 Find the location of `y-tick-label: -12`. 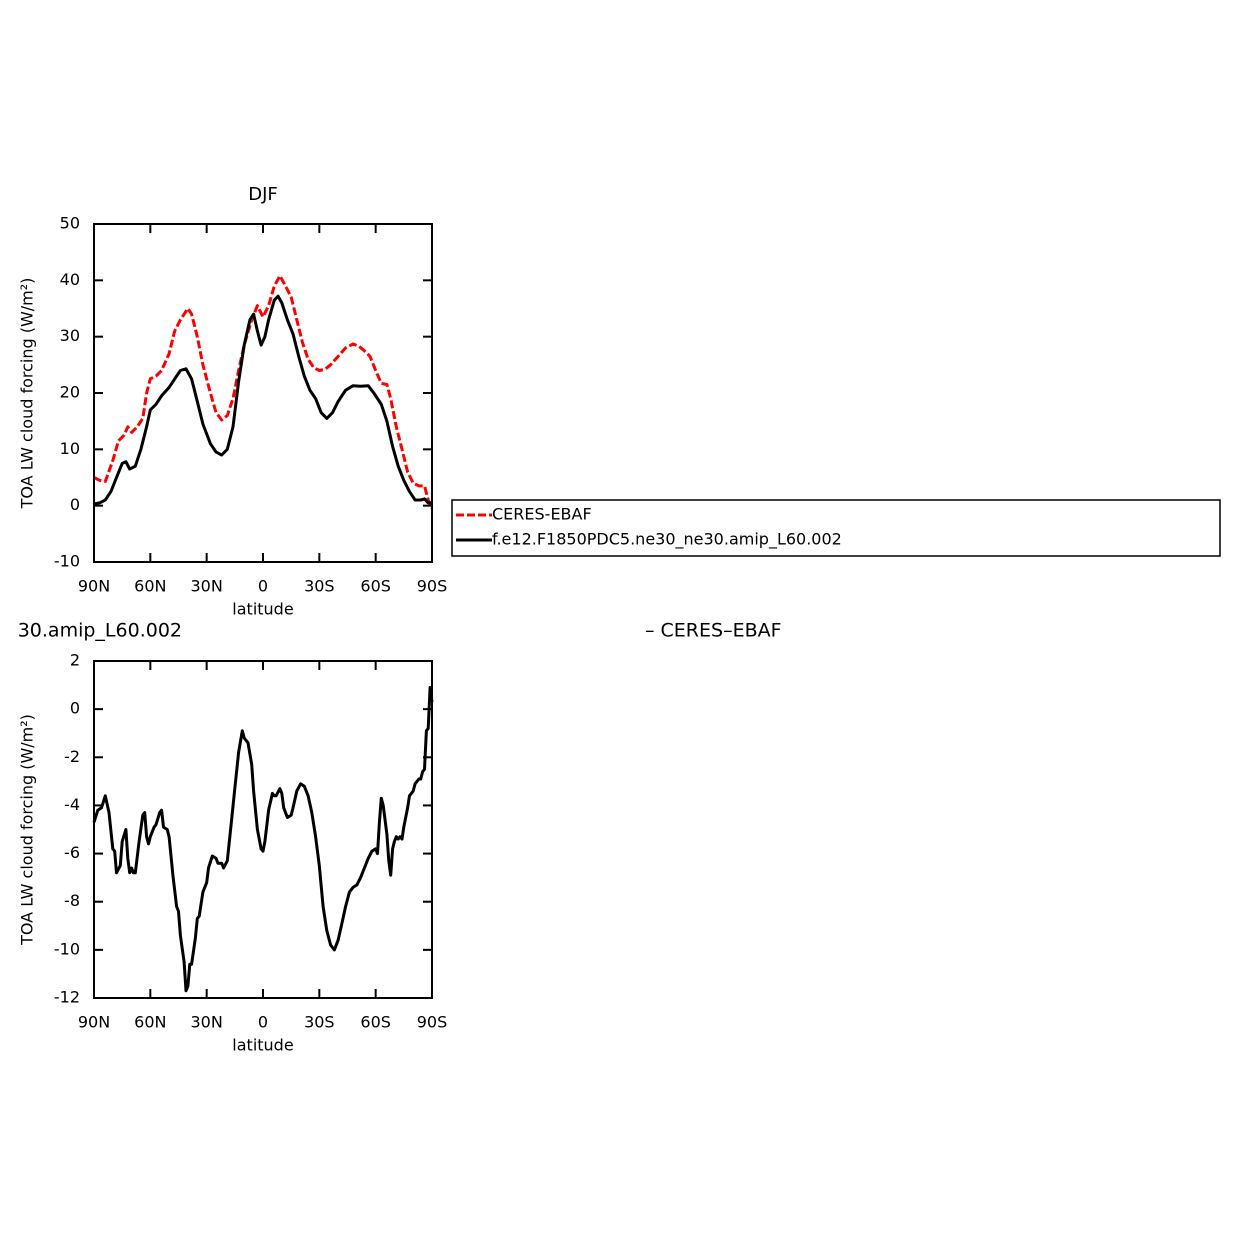

y-tick-label: -12 is located at coordinates (67, 997).